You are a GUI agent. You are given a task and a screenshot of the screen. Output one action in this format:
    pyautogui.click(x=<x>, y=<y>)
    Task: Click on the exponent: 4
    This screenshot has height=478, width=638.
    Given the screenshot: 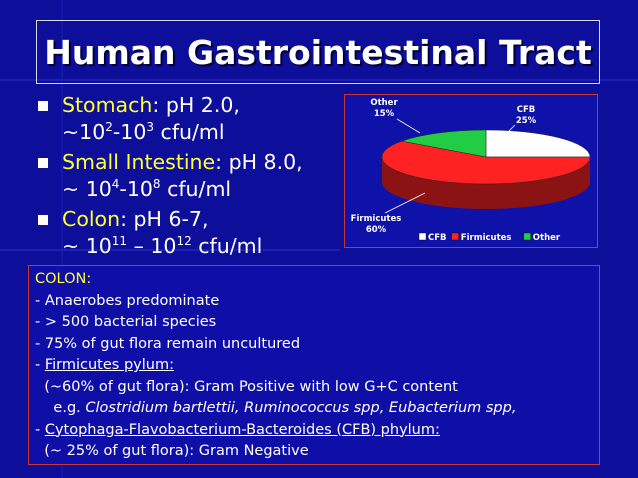 What is the action you would take?
    pyautogui.click(x=115, y=184)
    